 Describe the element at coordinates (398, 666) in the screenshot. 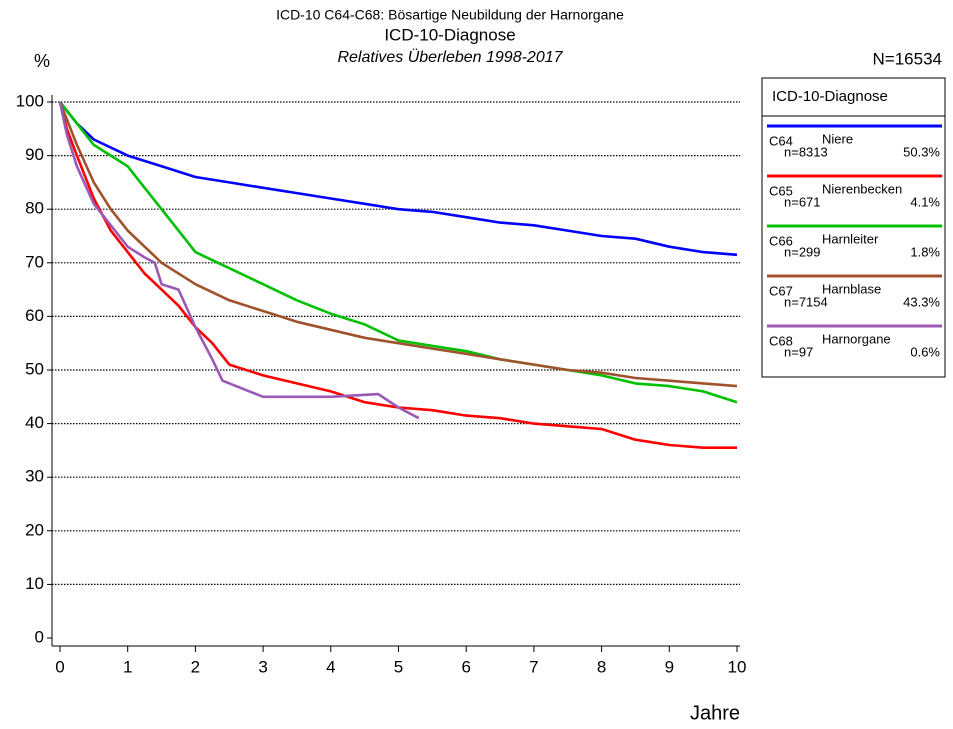

I see `x-tick-label: 5` at that location.